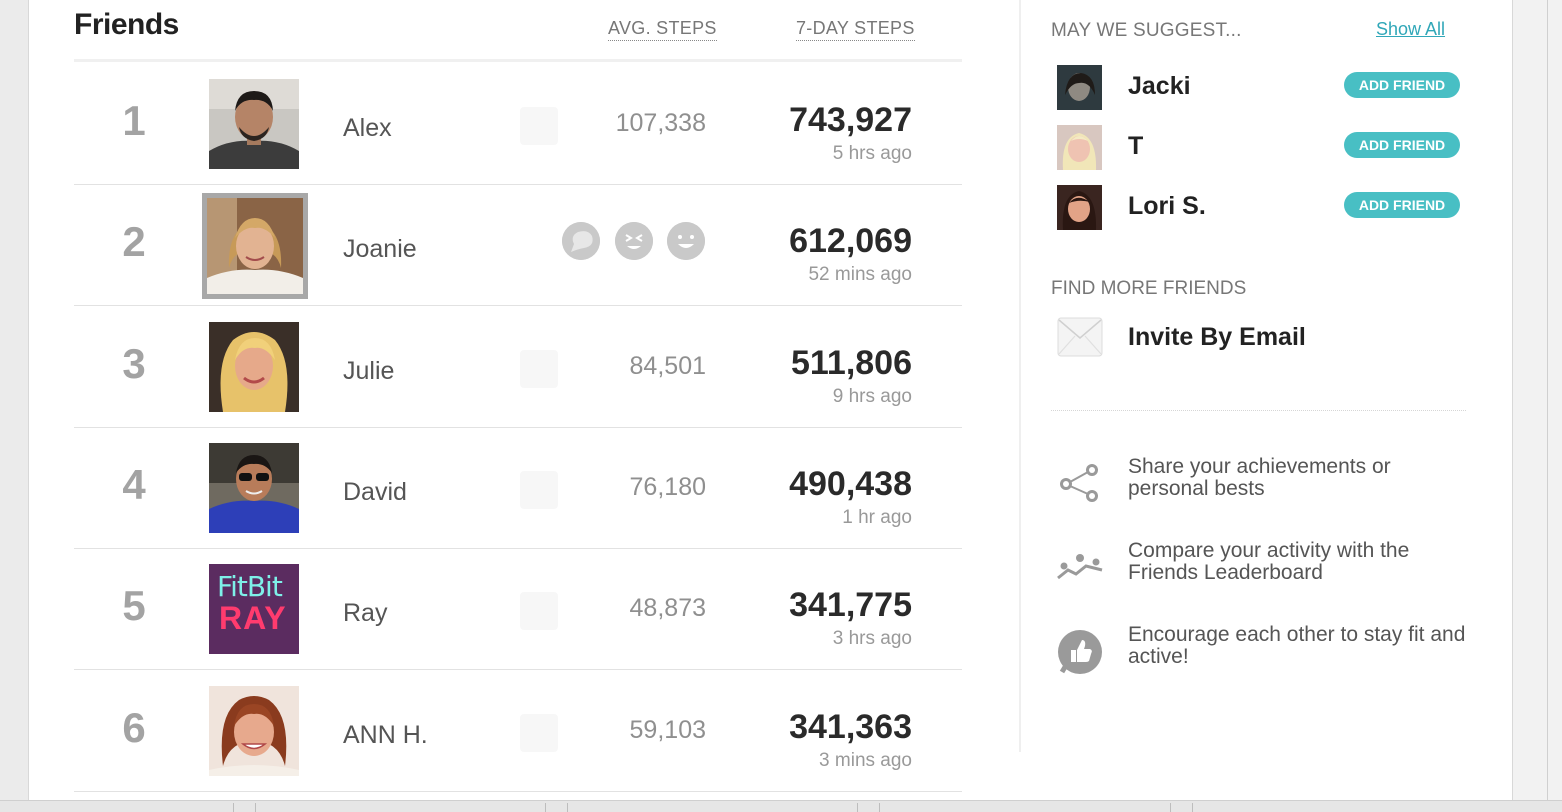 This screenshot has height=812, width=1562. I want to click on find-more-friends-title: FIND MORE FRIENDS, so click(1149, 288).